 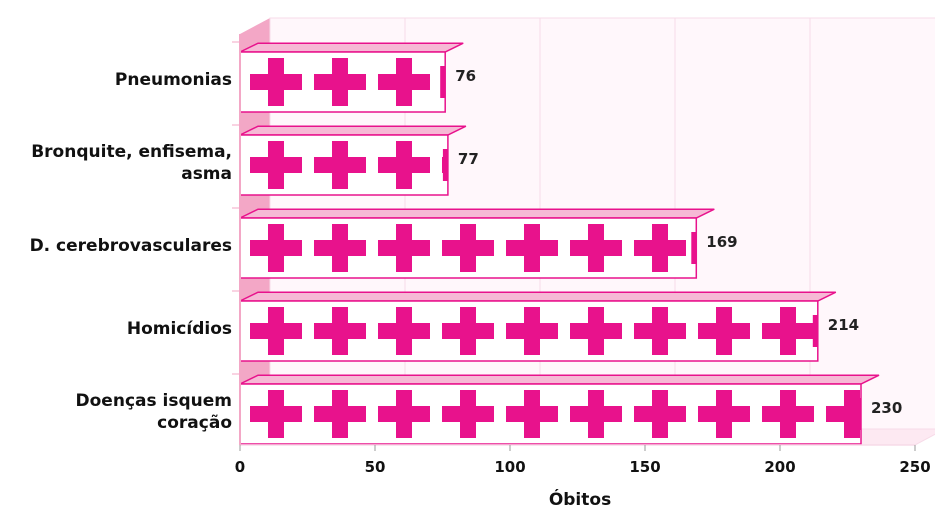 I want to click on category-label-line: Pneumonias, so click(x=173, y=80).